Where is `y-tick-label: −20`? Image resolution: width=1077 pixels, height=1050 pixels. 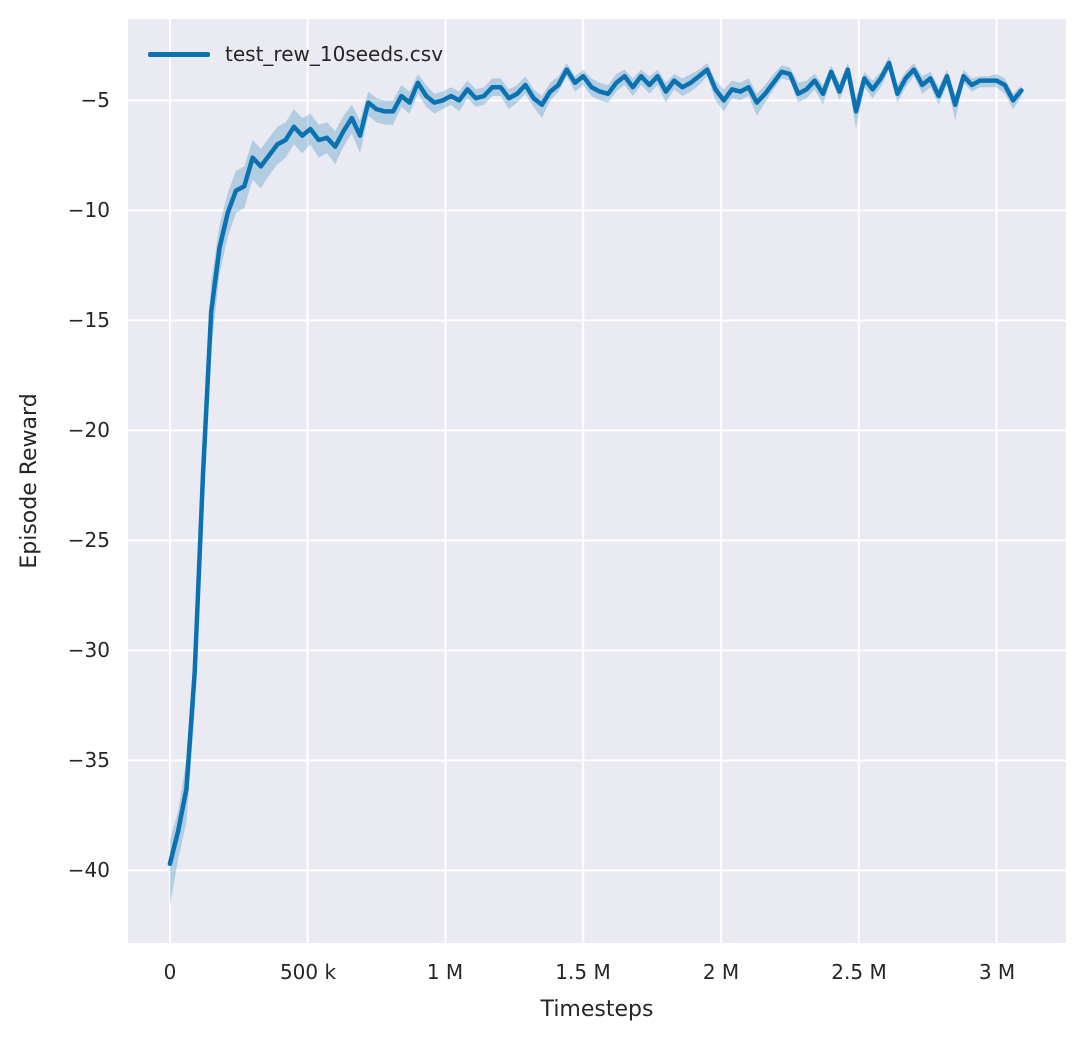 y-tick-label: −20 is located at coordinates (88, 430).